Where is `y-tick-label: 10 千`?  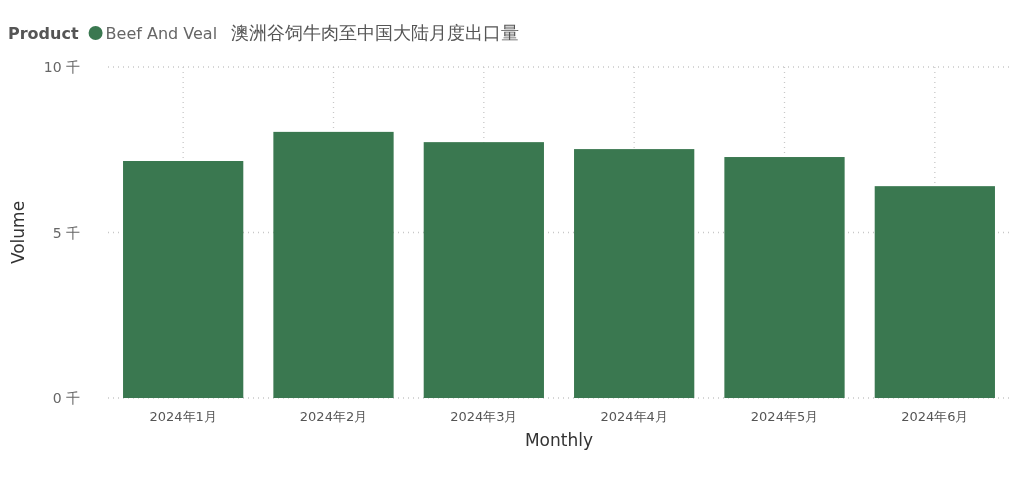 y-tick-label: 10 千 is located at coordinates (61, 67).